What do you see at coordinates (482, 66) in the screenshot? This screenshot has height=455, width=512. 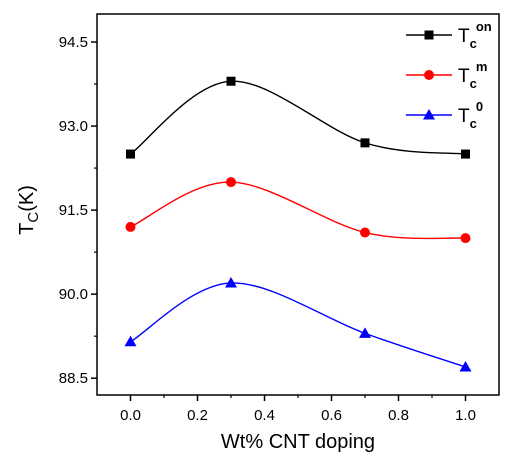 I see `legend-label-sup: m` at bounding box center [482, 66].